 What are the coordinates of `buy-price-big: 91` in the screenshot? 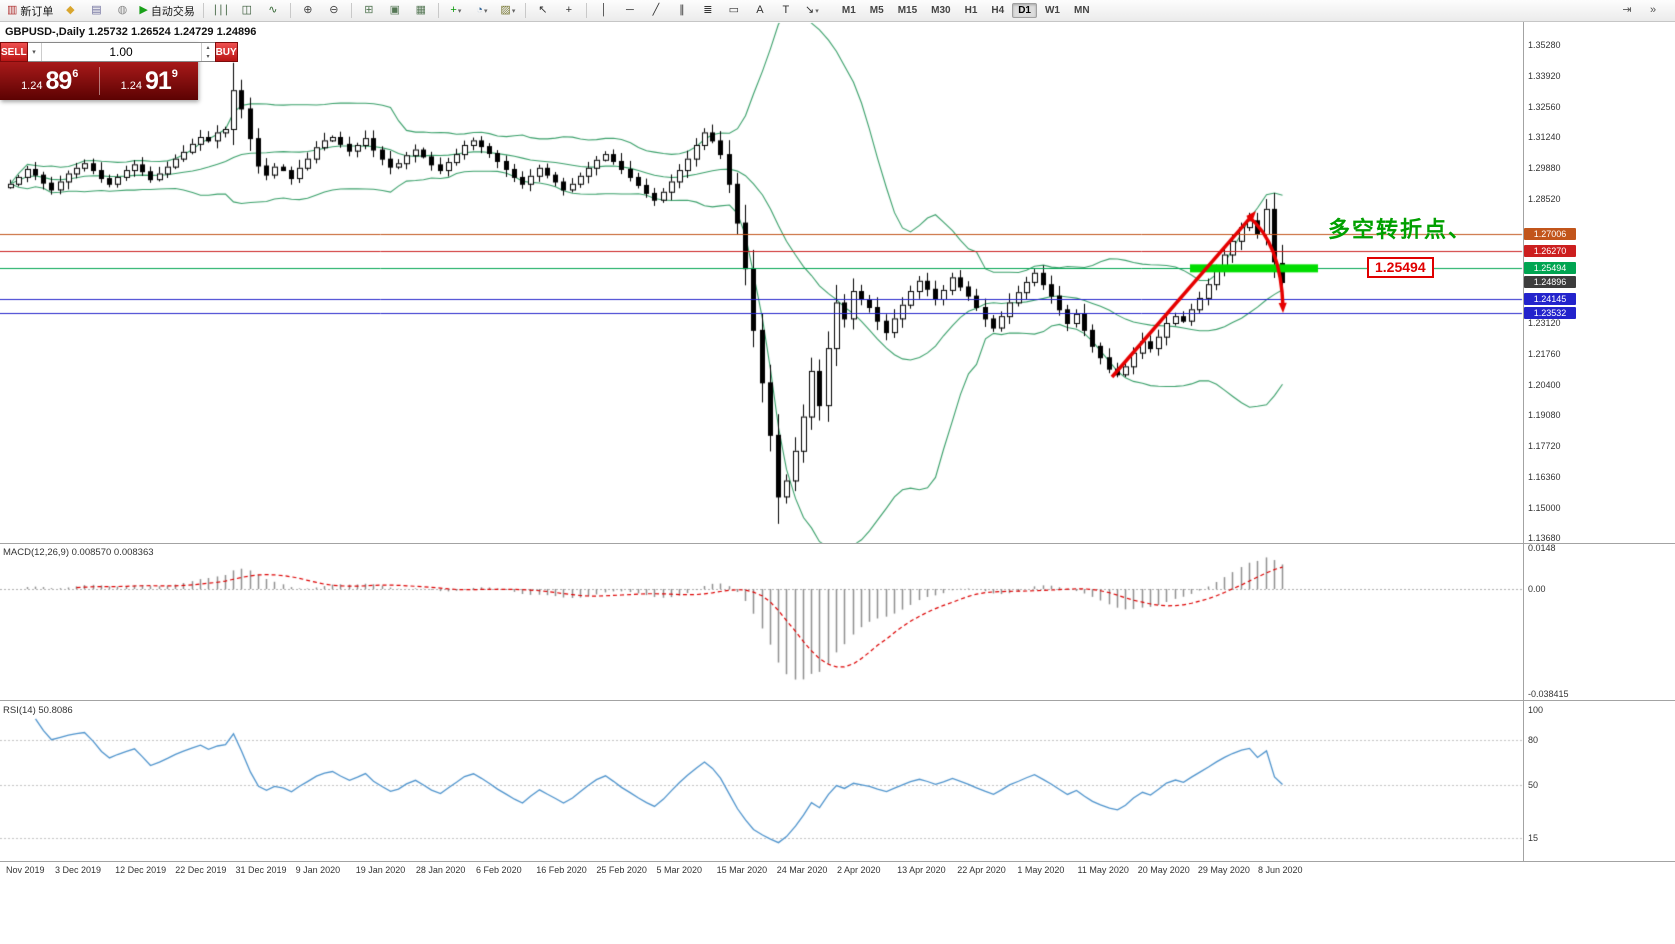 It's located at (158, 80).